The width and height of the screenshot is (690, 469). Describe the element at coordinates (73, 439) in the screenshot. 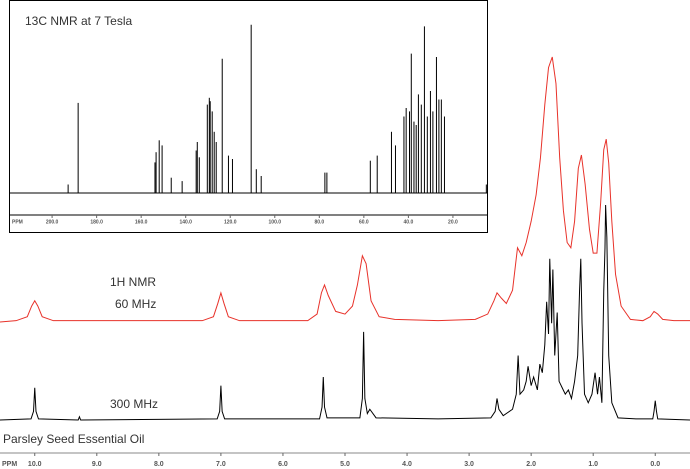

I see `chart-title: Parsley Seed Essential Oil` at that location.